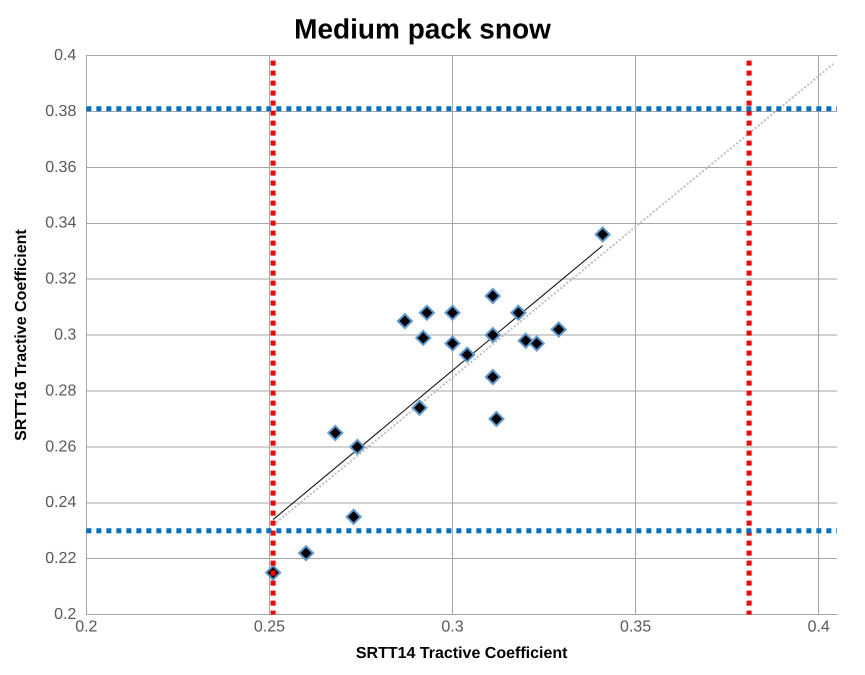 The image size is (865, 675). Describe the element at coordinates (65, 55) in the screenshot. I see `y-tick-label: 0.4` at that location.